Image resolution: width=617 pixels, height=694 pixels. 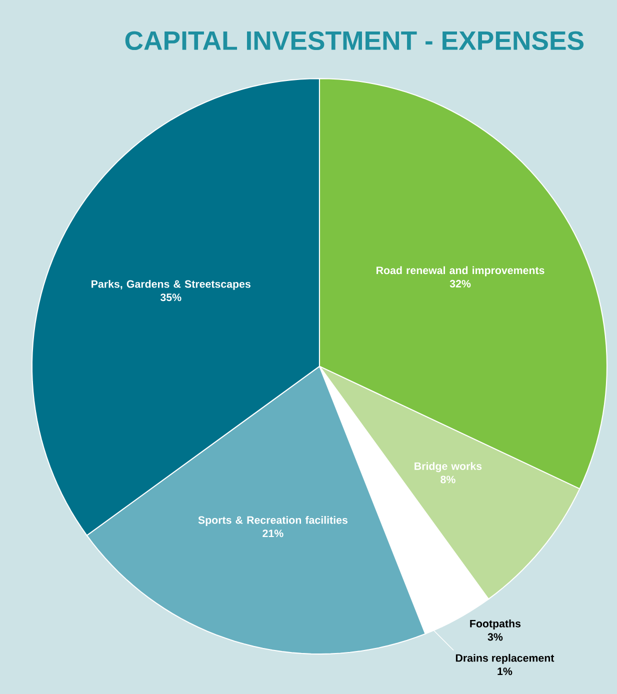 I want to click on slice-label: Drains replacement, so click(x=505, y=659).